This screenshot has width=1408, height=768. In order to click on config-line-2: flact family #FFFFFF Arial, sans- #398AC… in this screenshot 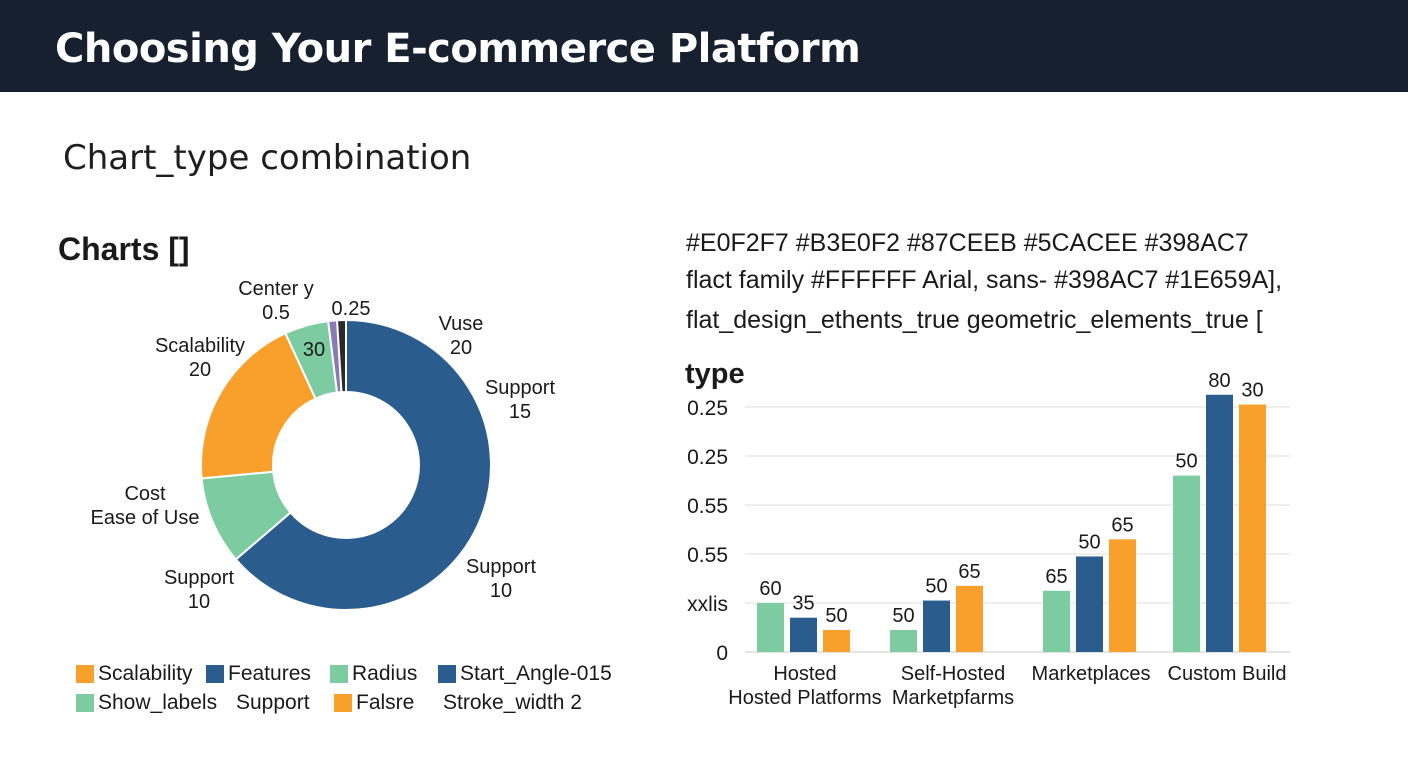, I will do `click(984, 280)`.